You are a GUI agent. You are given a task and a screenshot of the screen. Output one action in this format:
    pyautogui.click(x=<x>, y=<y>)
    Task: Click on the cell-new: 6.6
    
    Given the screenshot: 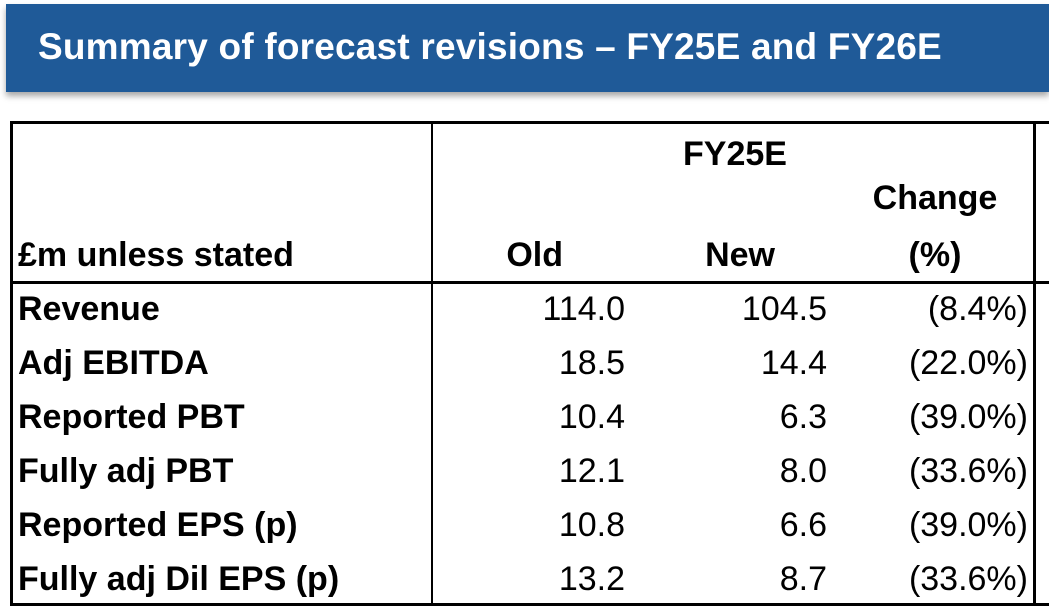 What is the action you would take?
    pyautogui.click(x=803, y=525)
    